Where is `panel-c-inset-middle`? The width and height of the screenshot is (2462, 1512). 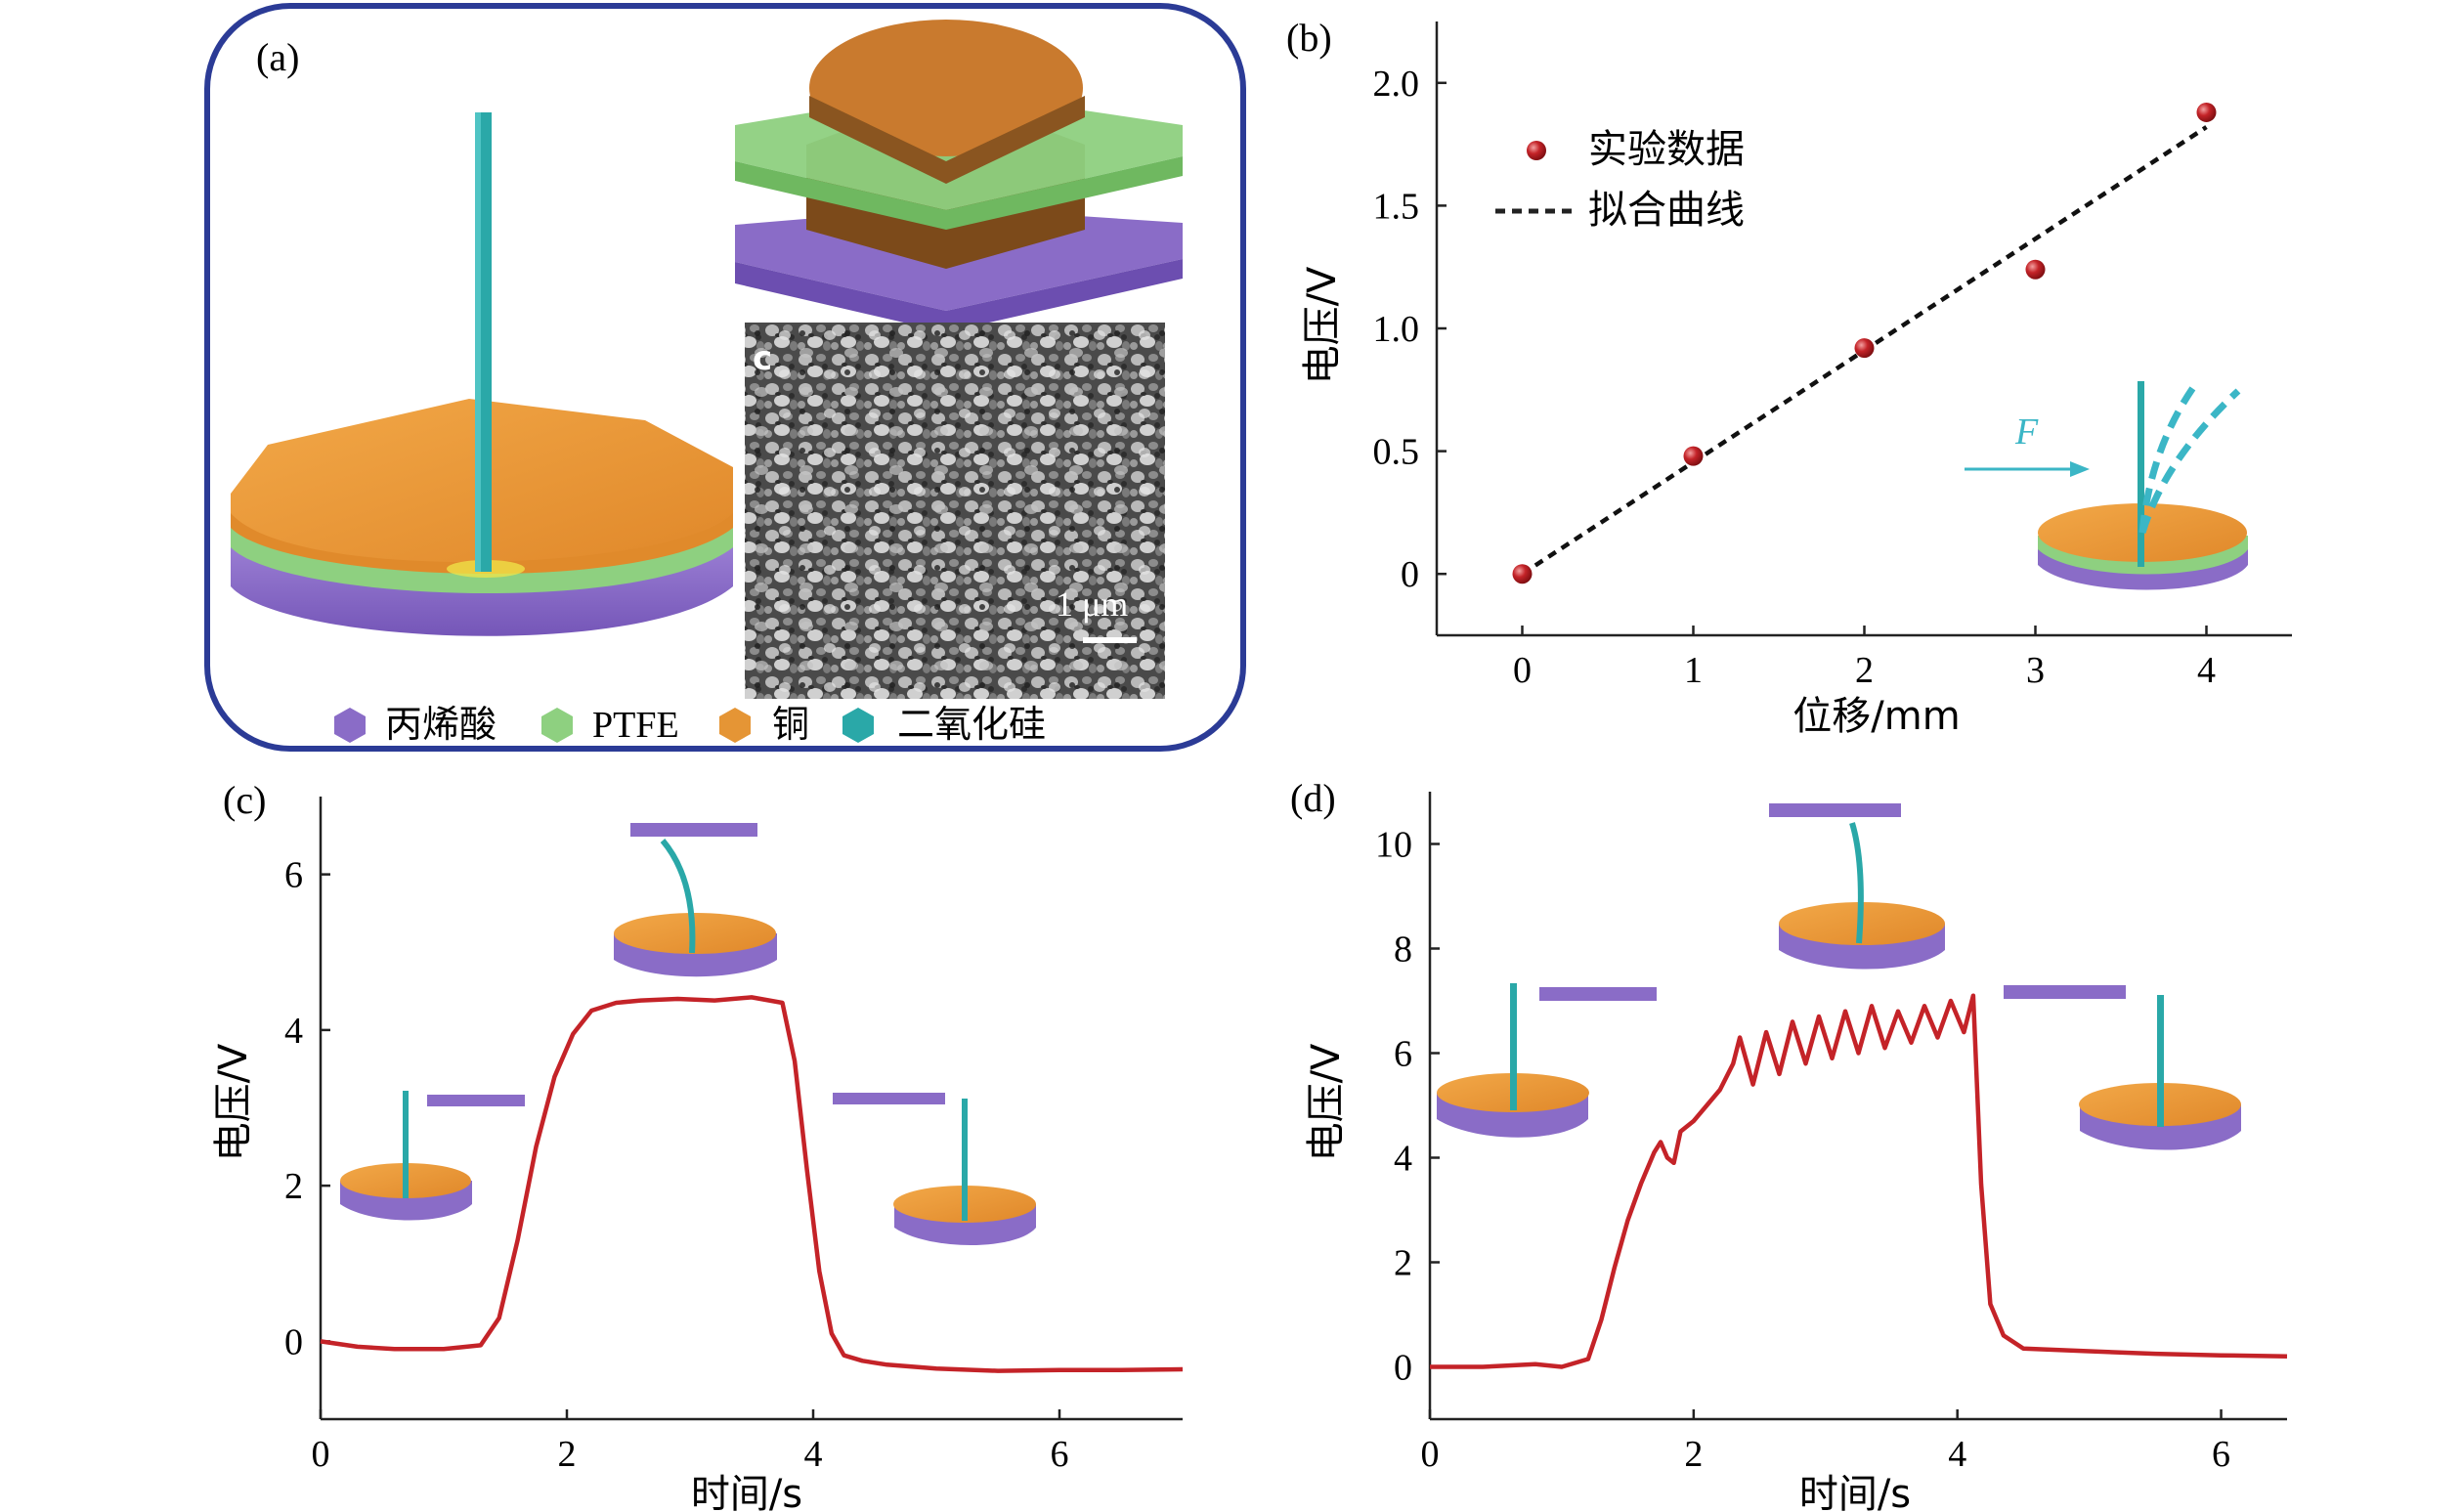 panel-c-inset-middle is located at coordinates (695, 900).